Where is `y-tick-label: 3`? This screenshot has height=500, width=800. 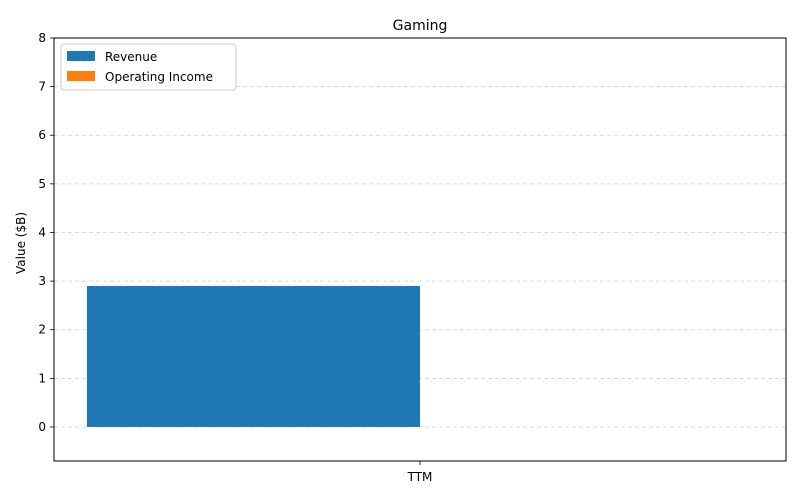 y-tick-label: 3 is located at coordinates (42, 281).